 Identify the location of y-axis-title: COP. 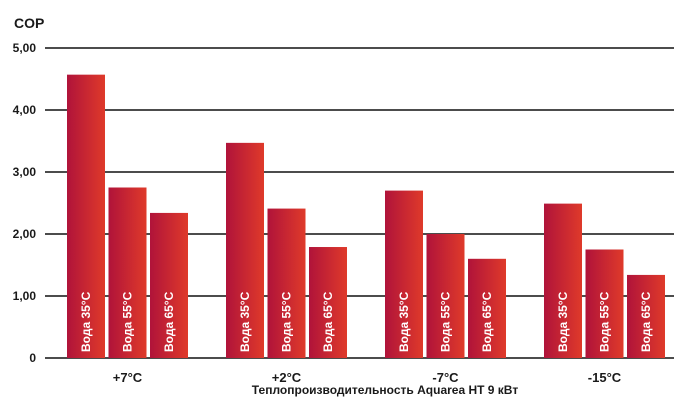
(29, 23).